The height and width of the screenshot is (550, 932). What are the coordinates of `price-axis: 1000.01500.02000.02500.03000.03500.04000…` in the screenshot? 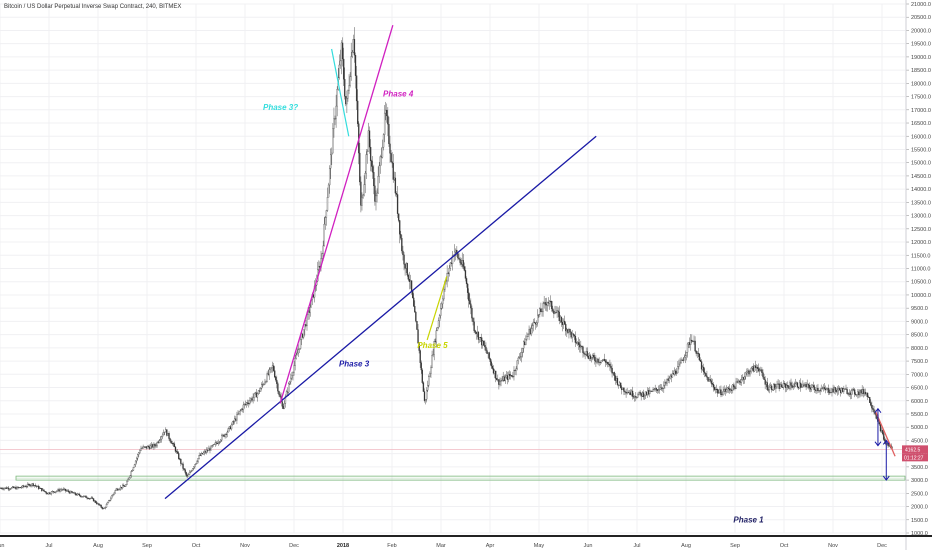 It's located at (916, 275).